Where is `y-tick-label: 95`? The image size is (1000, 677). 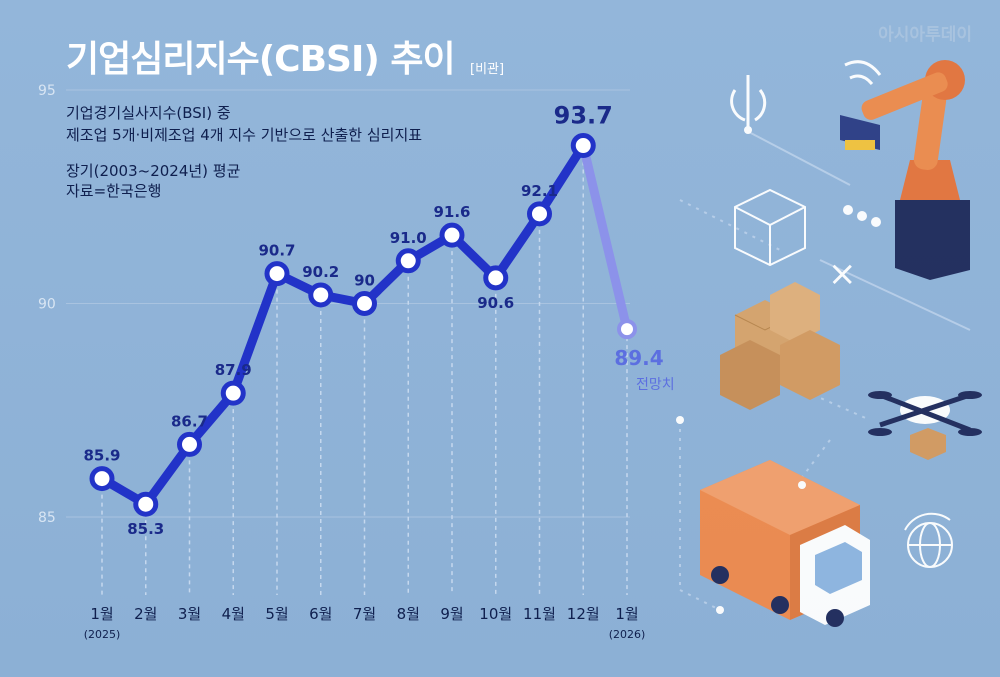
y-tick-label: 95 is located at coordinates (47, 91).